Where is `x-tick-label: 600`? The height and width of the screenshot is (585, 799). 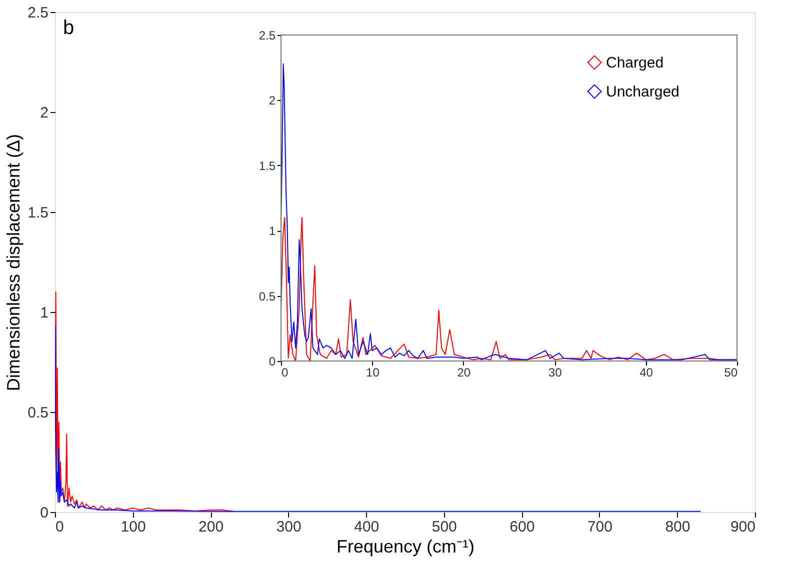 x-tick-label: 600 is located at coordinates (522, 527).